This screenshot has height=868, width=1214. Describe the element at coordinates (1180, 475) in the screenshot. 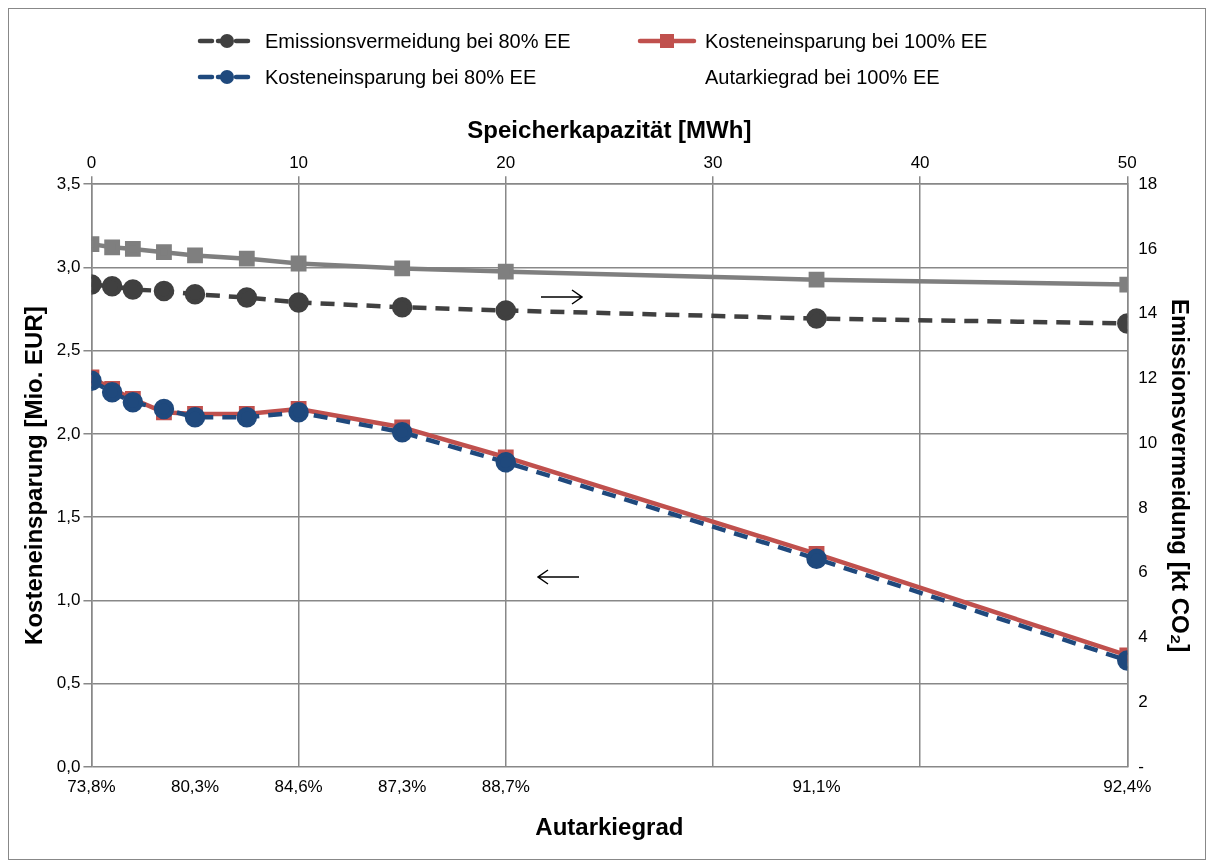

I see `y2-axis-title: Emissionsvermeidung [kt CO₂]` at that location.